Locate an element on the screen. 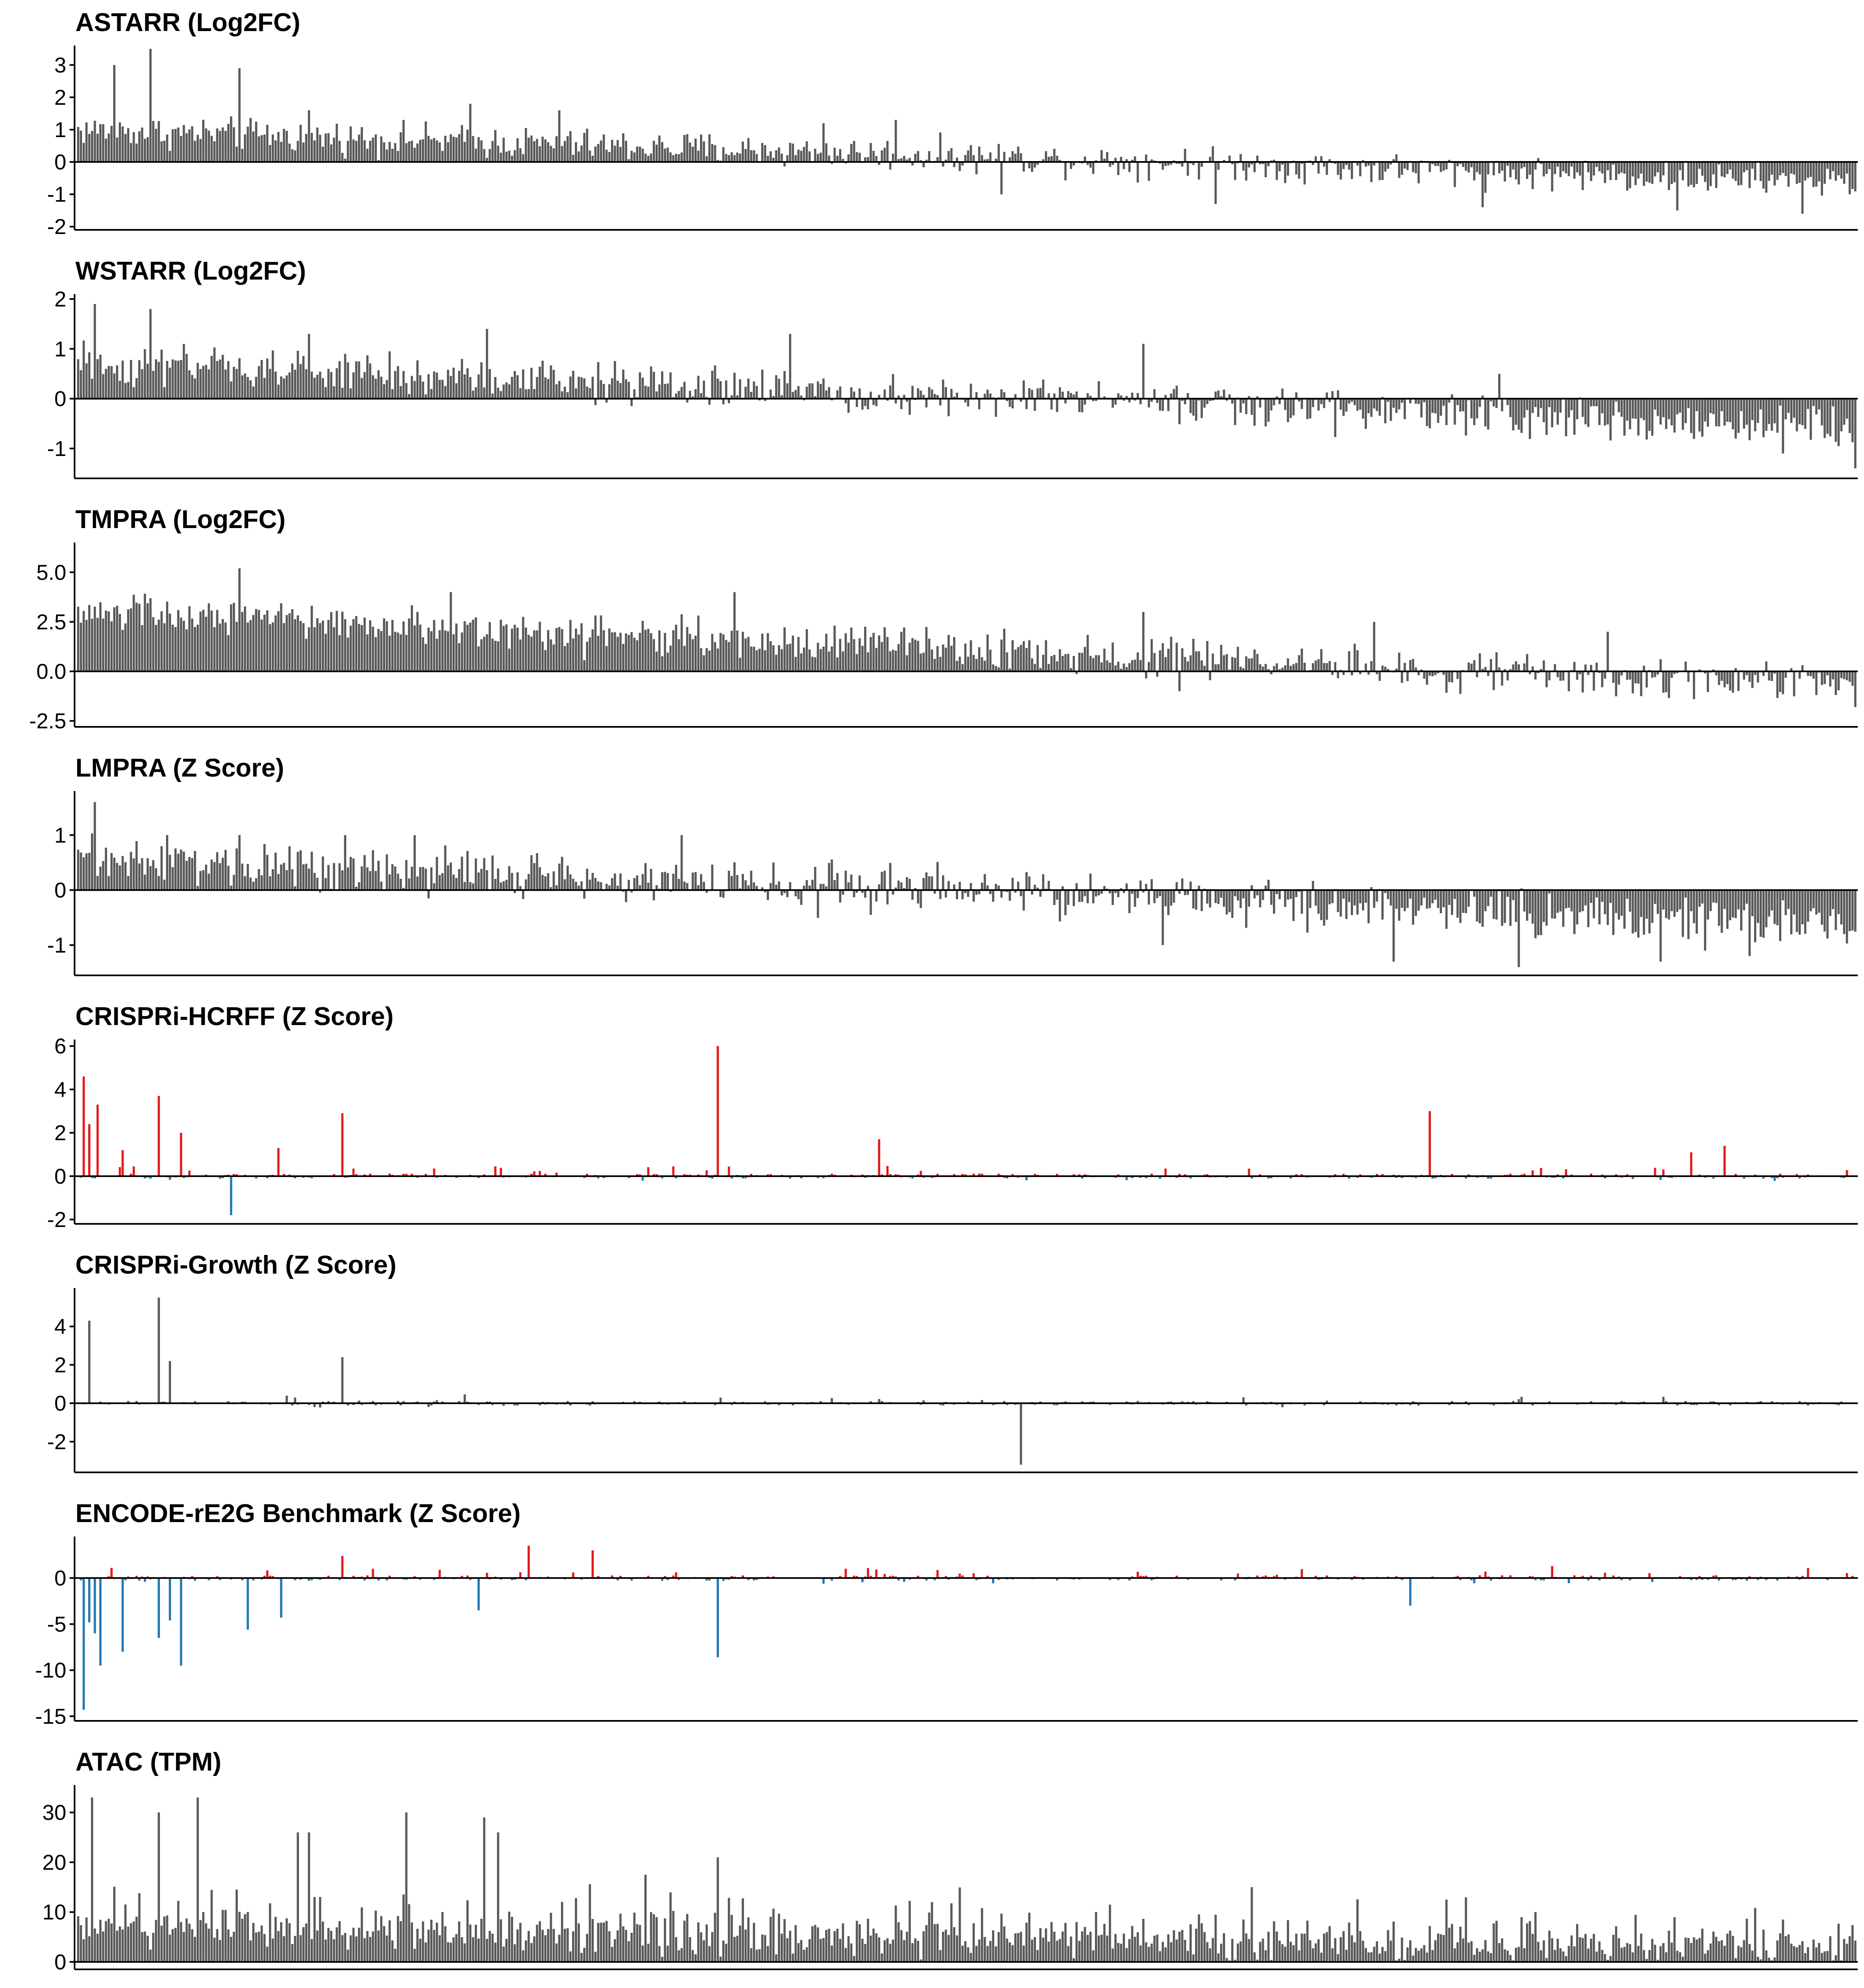 This screenshot has height=1988, width=1864. y-tick-label: -1 is located at coordinates (57, 946).